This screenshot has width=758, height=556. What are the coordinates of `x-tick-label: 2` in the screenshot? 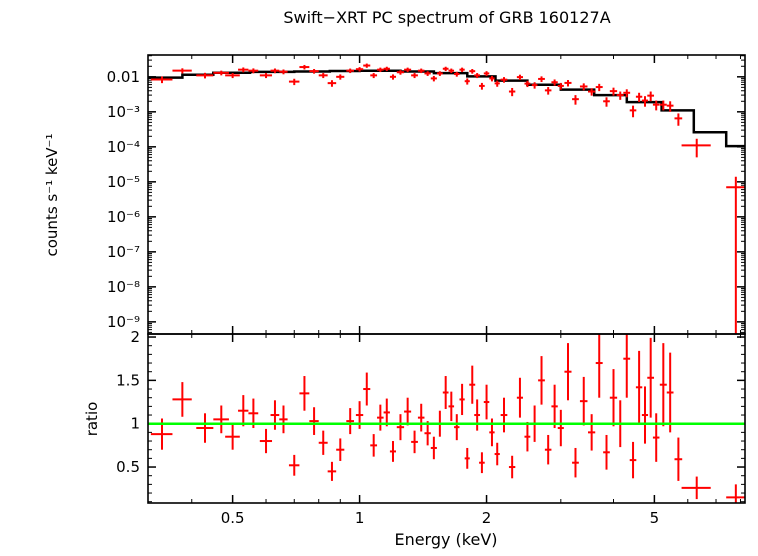 It's located at (487, 518).